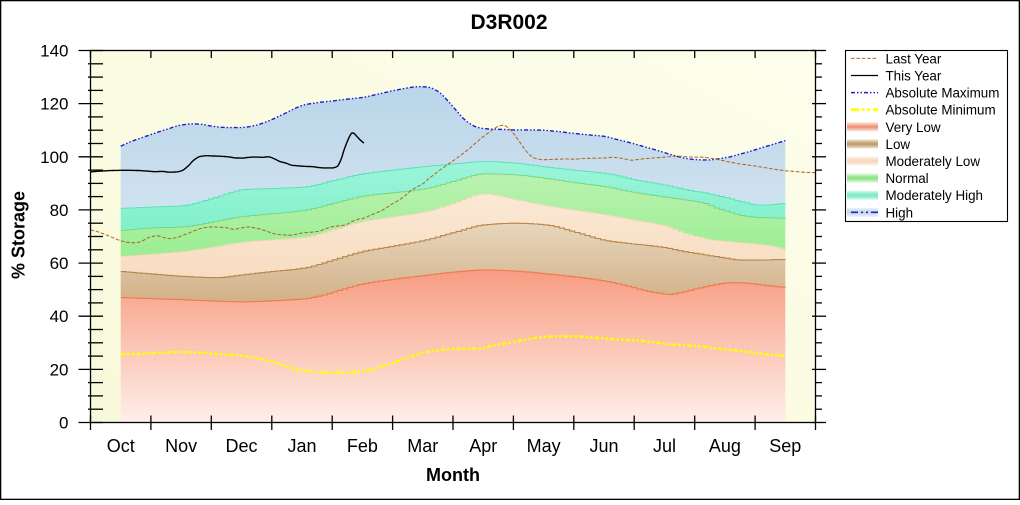 The height and width of the screenshot is (505, 1020). What do you see at coordinates (603, 446) in the screenshot?
I see `svg-text: Jun` at bounding box center [603, 446].